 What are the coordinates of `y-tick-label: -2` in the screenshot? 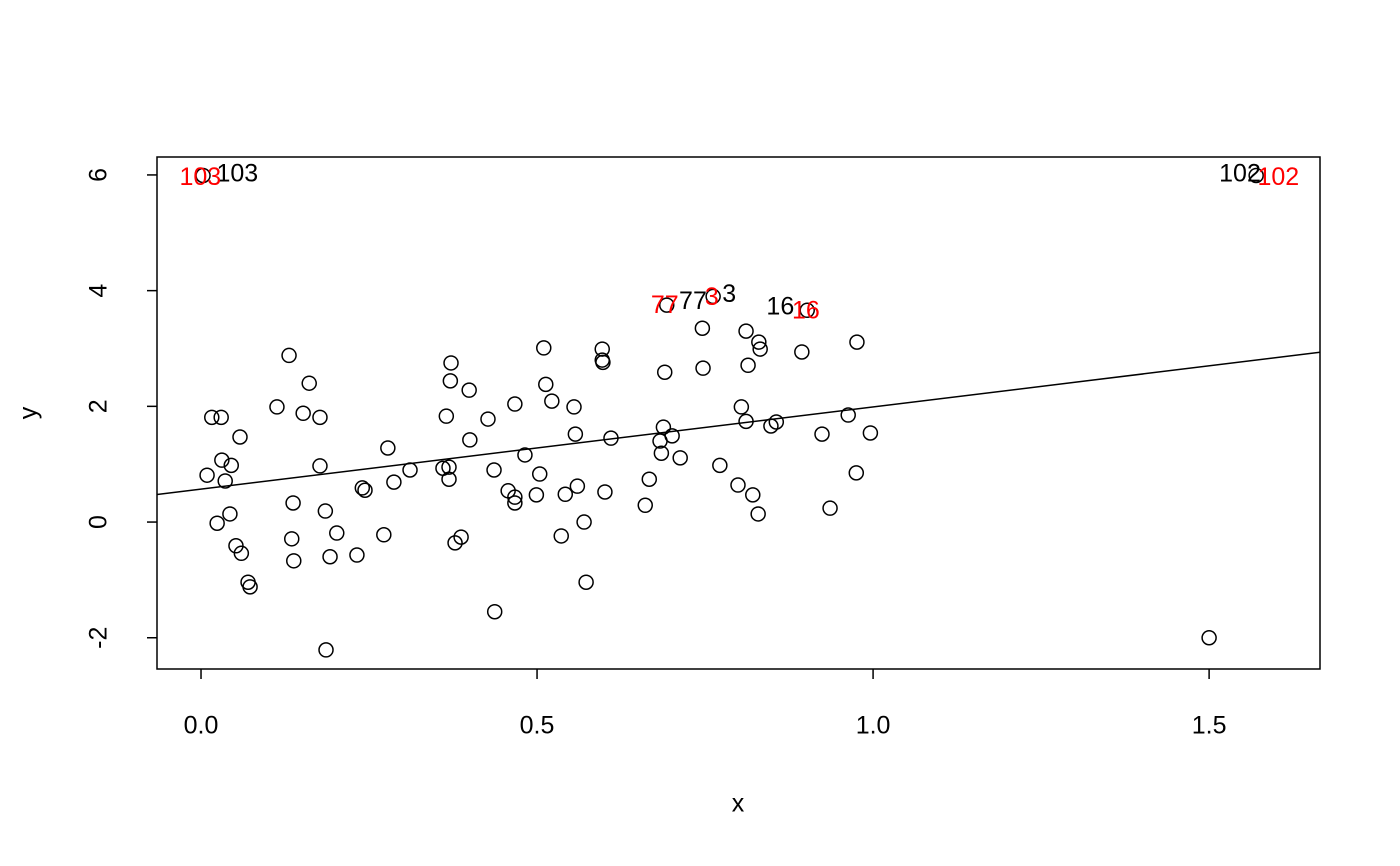 It's located at (99, 638).